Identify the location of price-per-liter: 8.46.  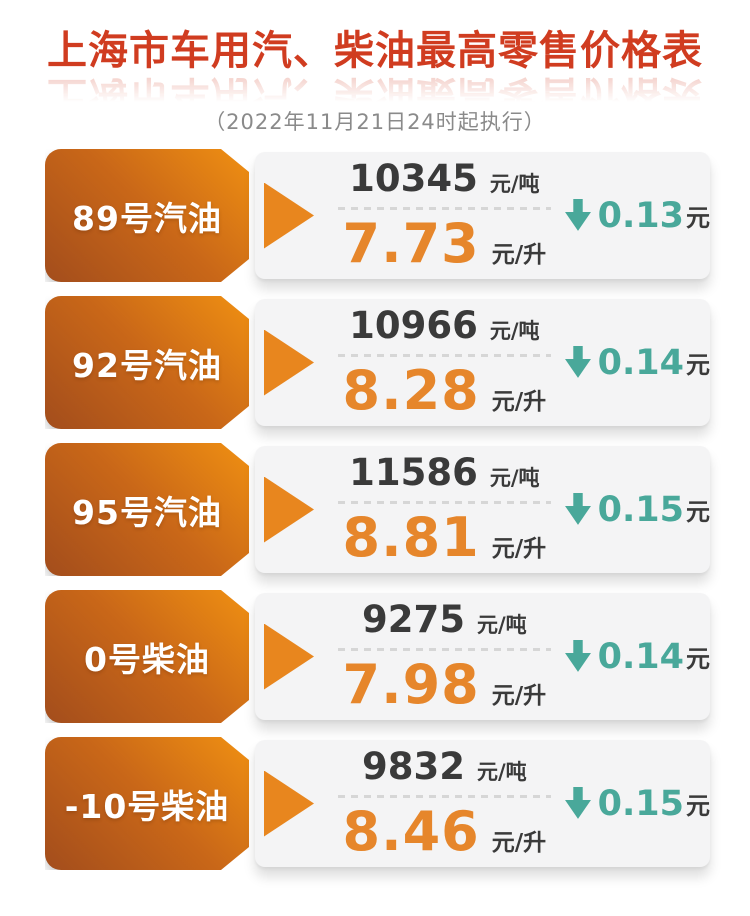
(411, 831).